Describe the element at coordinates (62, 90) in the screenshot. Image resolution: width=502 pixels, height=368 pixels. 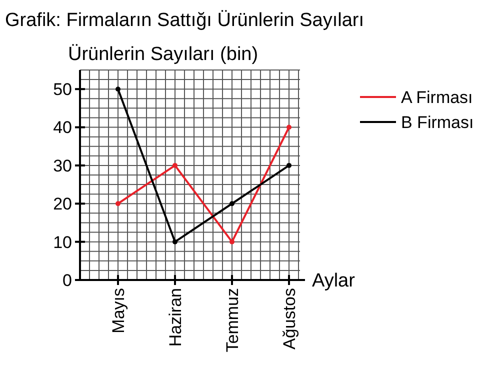
I see `y-tick-label: 50` at that location.